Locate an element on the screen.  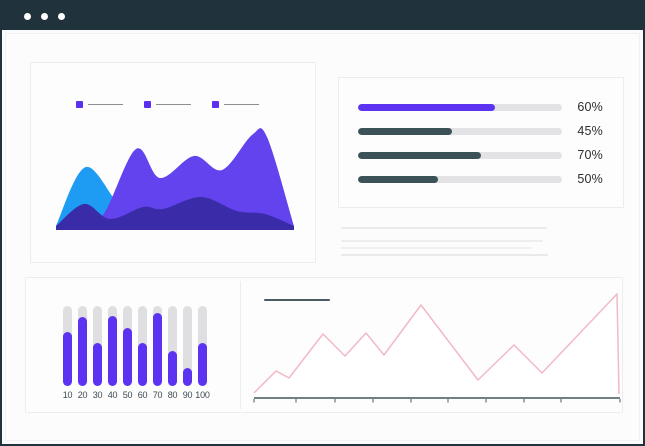
placeholder-text-block is located at coordinates (446, 241).